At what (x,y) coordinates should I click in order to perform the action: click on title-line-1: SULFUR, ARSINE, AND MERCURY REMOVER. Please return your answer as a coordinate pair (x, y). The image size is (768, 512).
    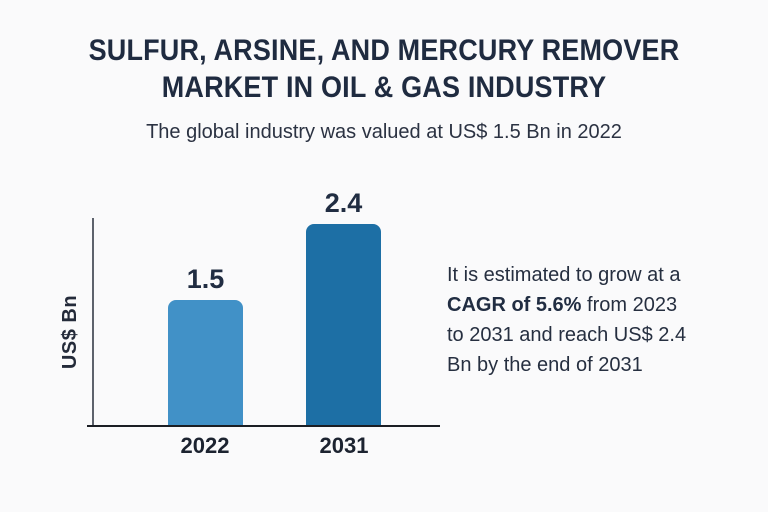
    Looking at the image, I should click on (384, 50).